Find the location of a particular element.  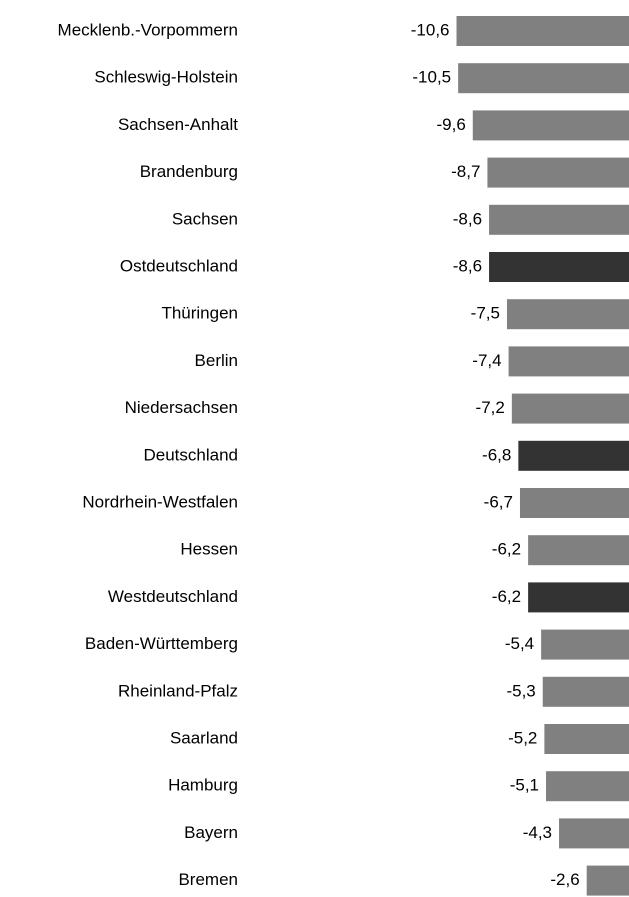

value-label: -7,5 is located at coordinates (485, 313).